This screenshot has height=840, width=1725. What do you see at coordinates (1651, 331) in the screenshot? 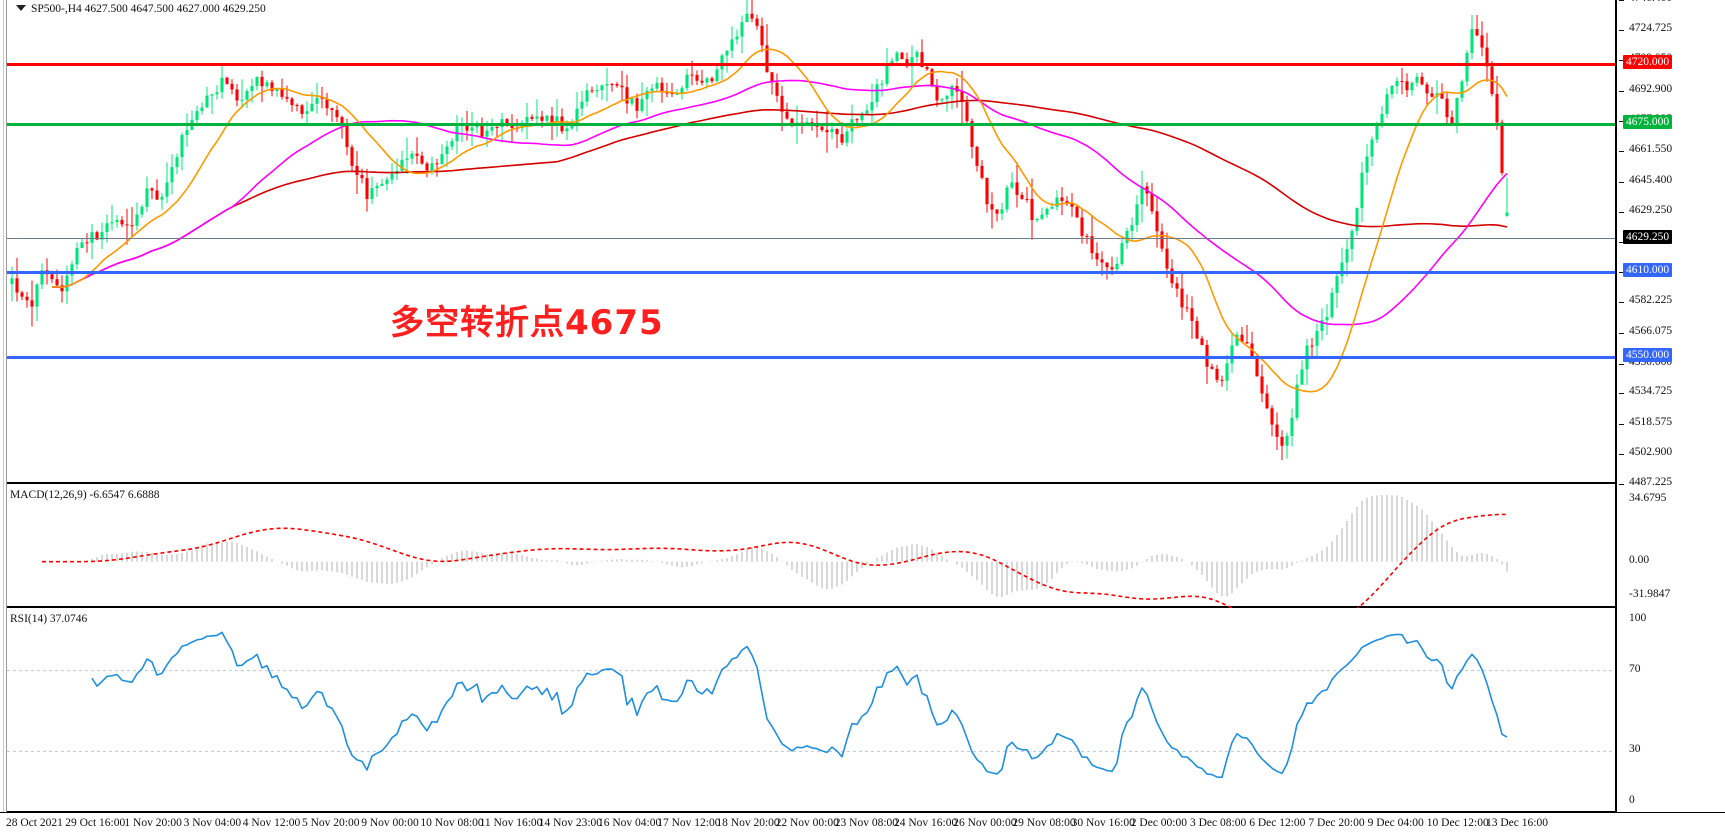
I see `price-axis-label: 4566.075` at bounding box center [1651, 331].